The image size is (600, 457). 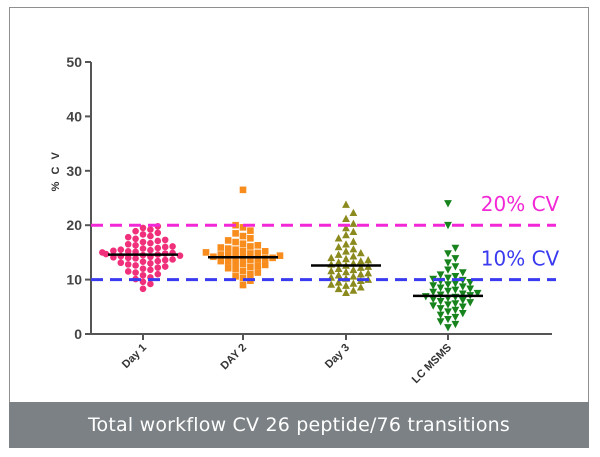 What do you see at coordinates (520, 259) in the screenshot?
I see `reference-line-label: 10% CV` at bounding box center [520, 259].